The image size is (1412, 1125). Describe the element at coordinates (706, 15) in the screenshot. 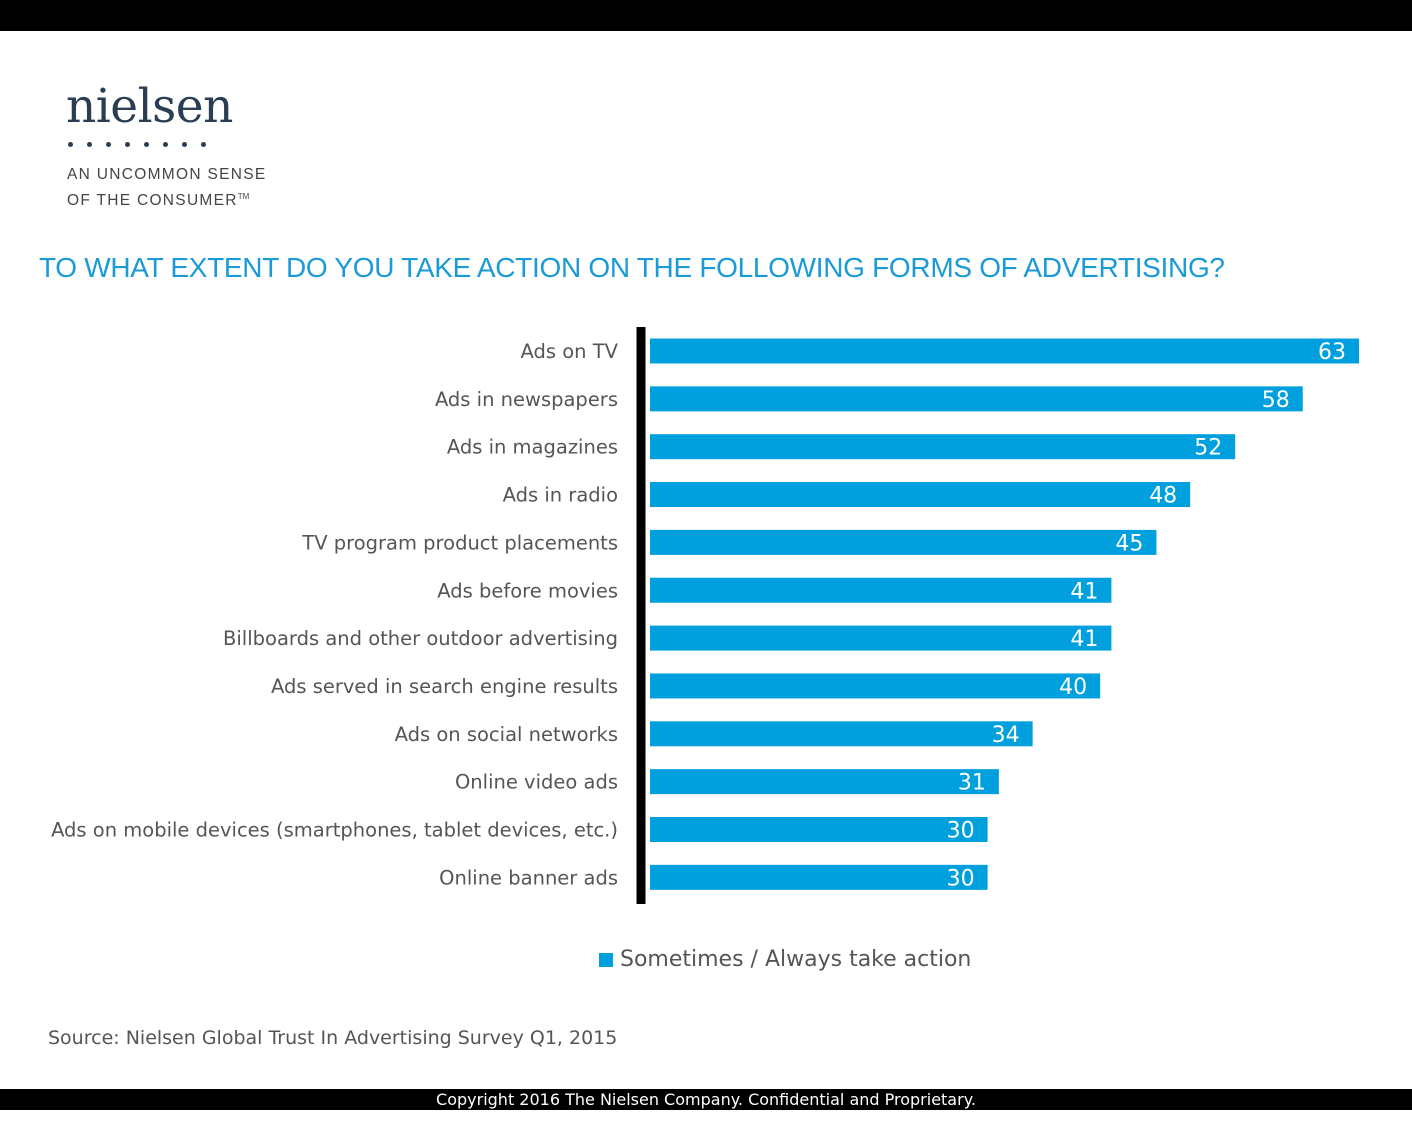

I see `top-bar` at that location.